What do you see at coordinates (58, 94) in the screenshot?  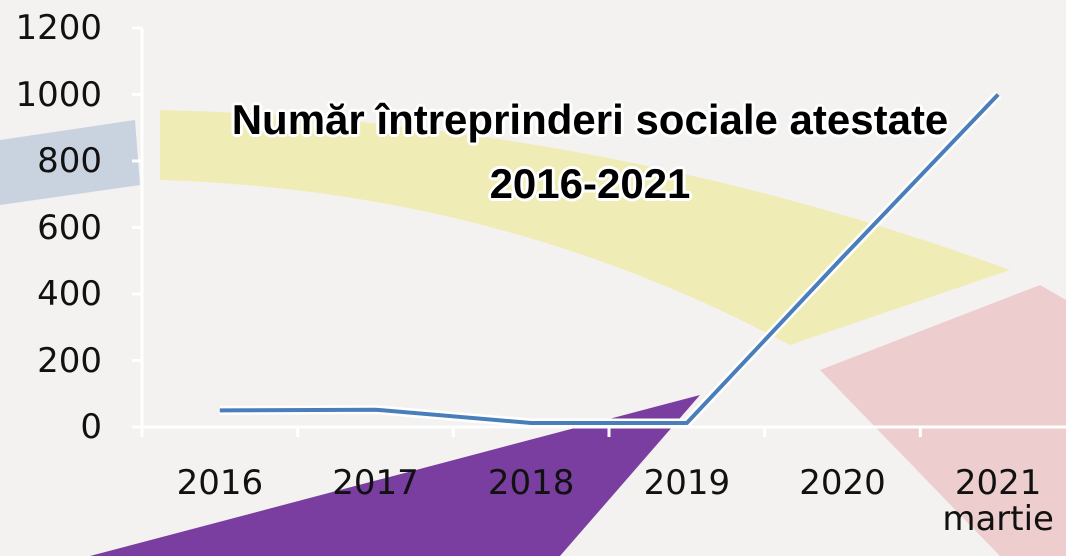 I see `y-tick-label: 1000` at bounding box center [58, 94].